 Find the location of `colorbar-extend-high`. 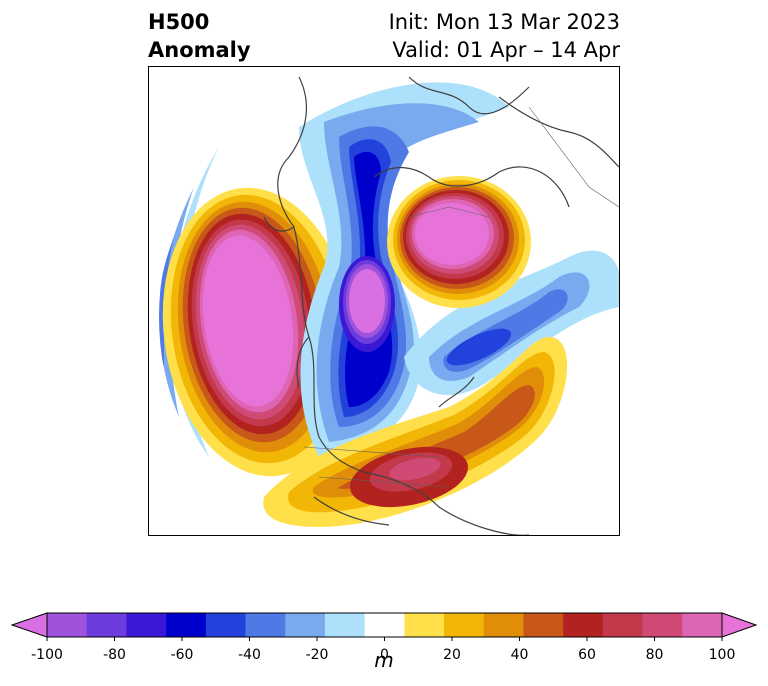

colorbar-extend-high is located at coordinates (739, 625).